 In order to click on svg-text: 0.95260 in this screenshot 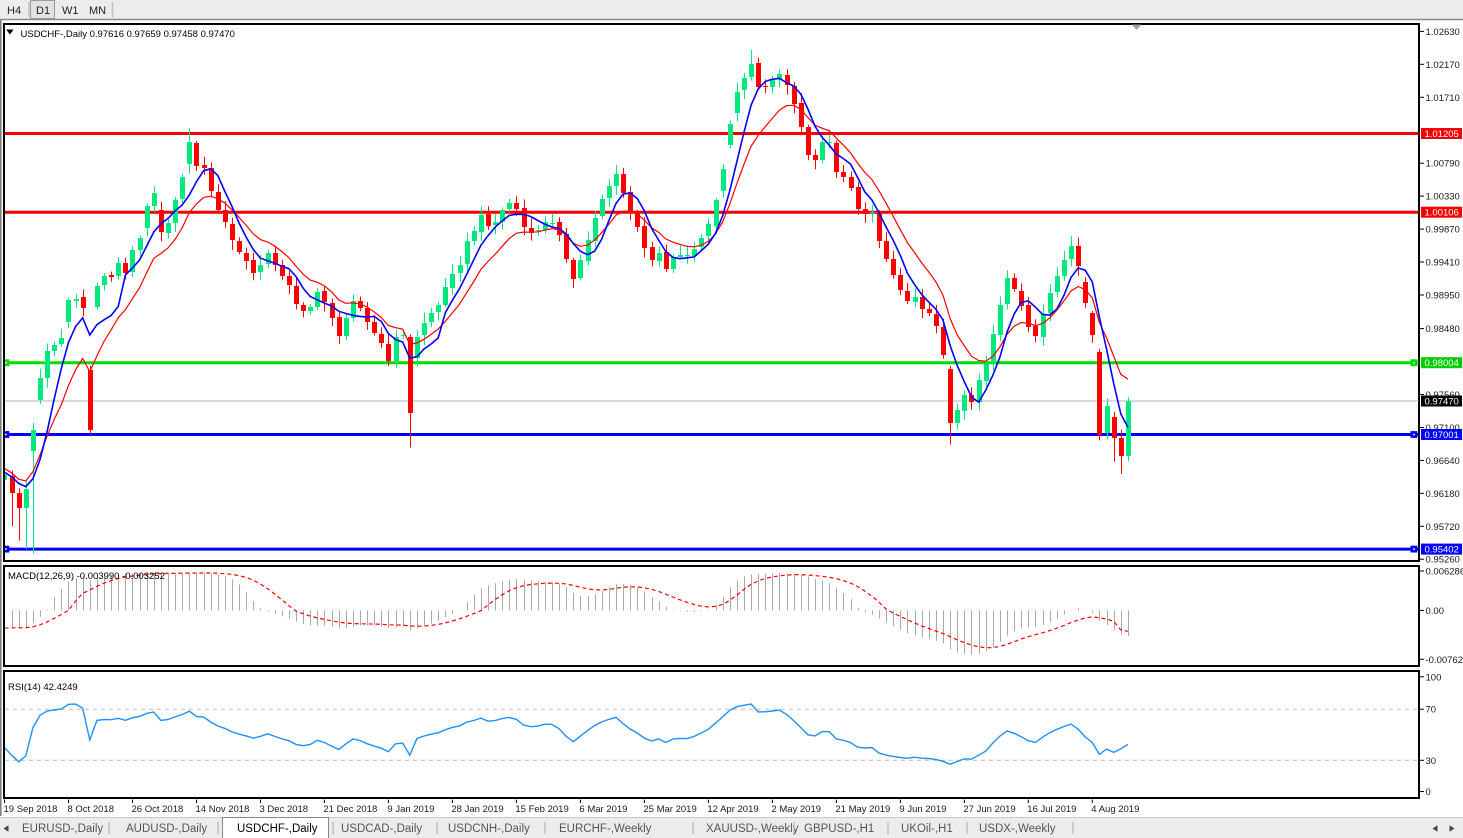, I will do `click(1443, 560)`.